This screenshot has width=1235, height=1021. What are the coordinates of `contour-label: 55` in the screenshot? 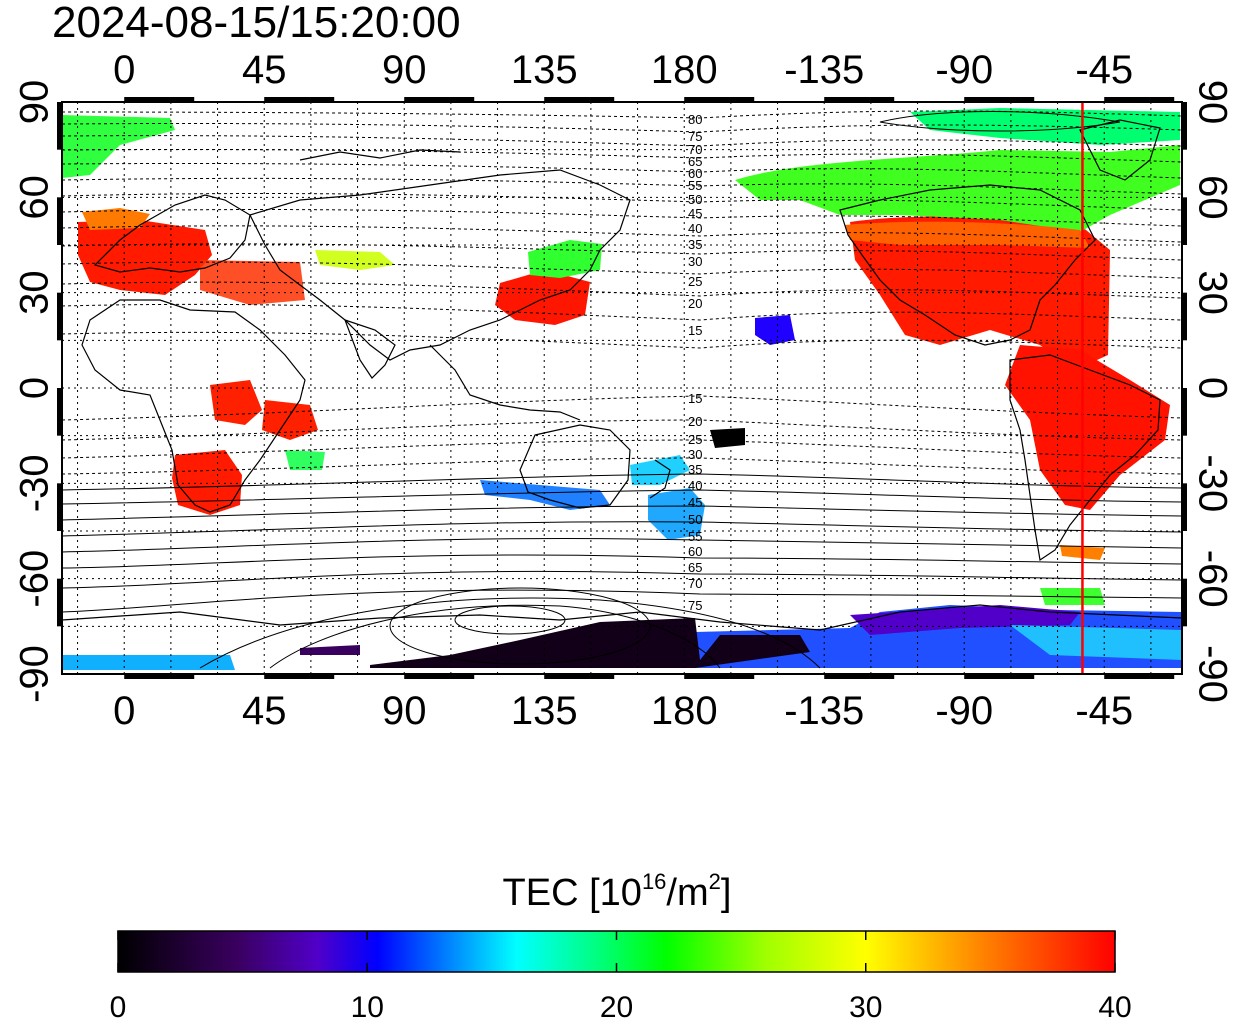 It's located at (695, 185).